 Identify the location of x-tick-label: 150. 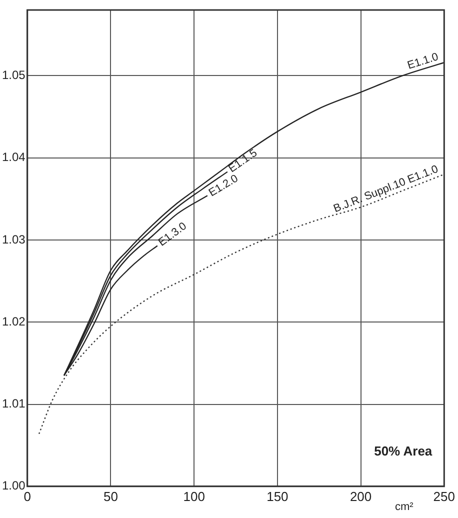
(277, 496).